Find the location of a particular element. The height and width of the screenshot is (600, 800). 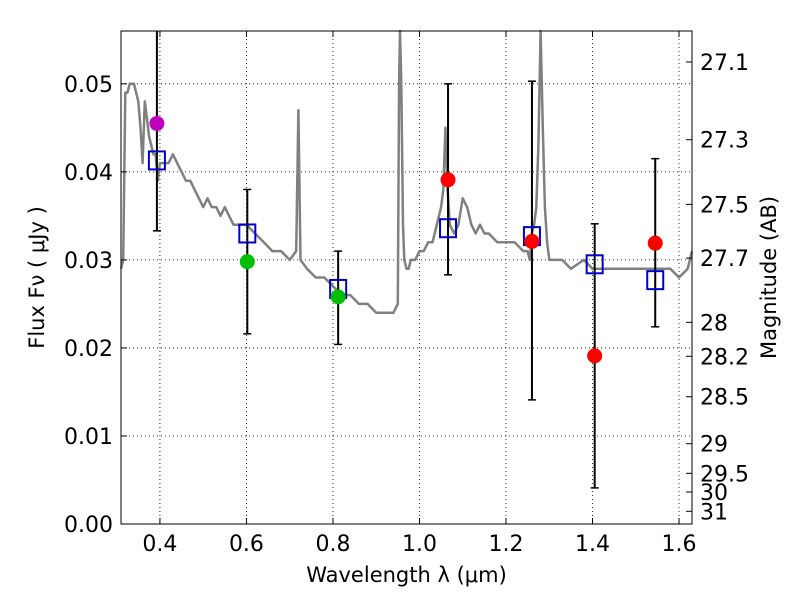

mag-tick-label: 27.7 is located at coordinates (724, 259).